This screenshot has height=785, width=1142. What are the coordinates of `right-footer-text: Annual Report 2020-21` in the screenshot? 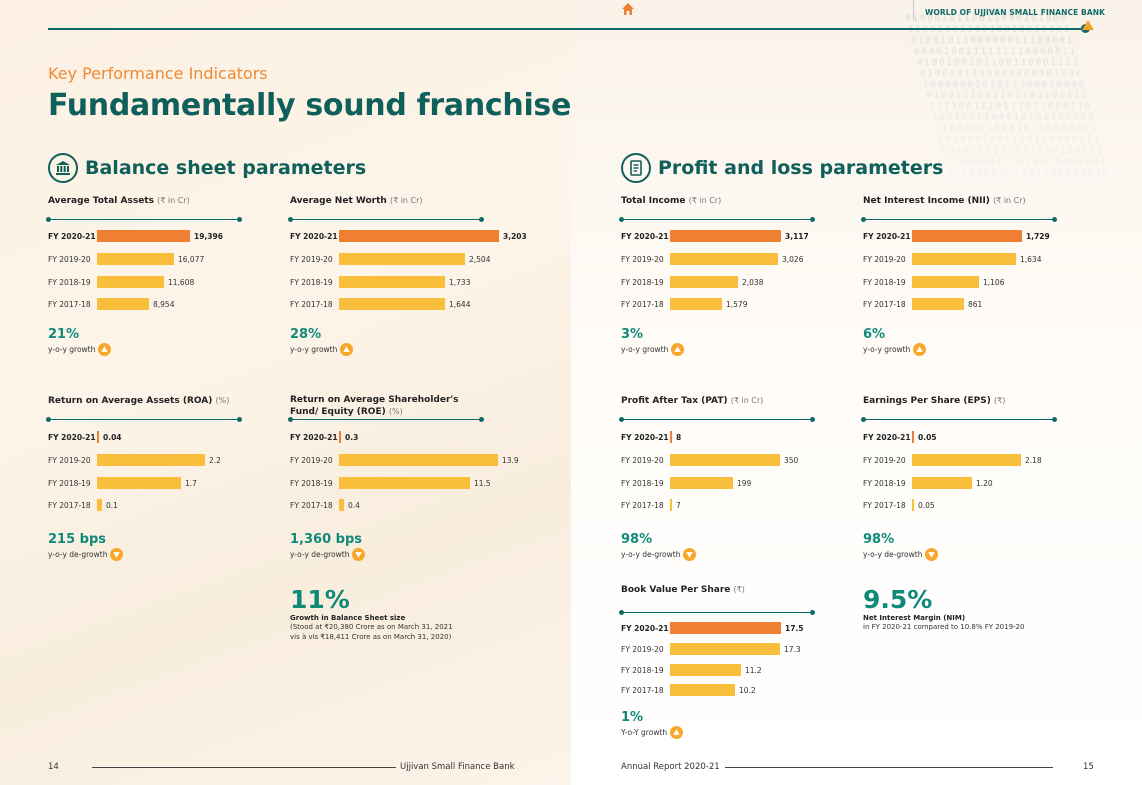 It's located at (670, 767).